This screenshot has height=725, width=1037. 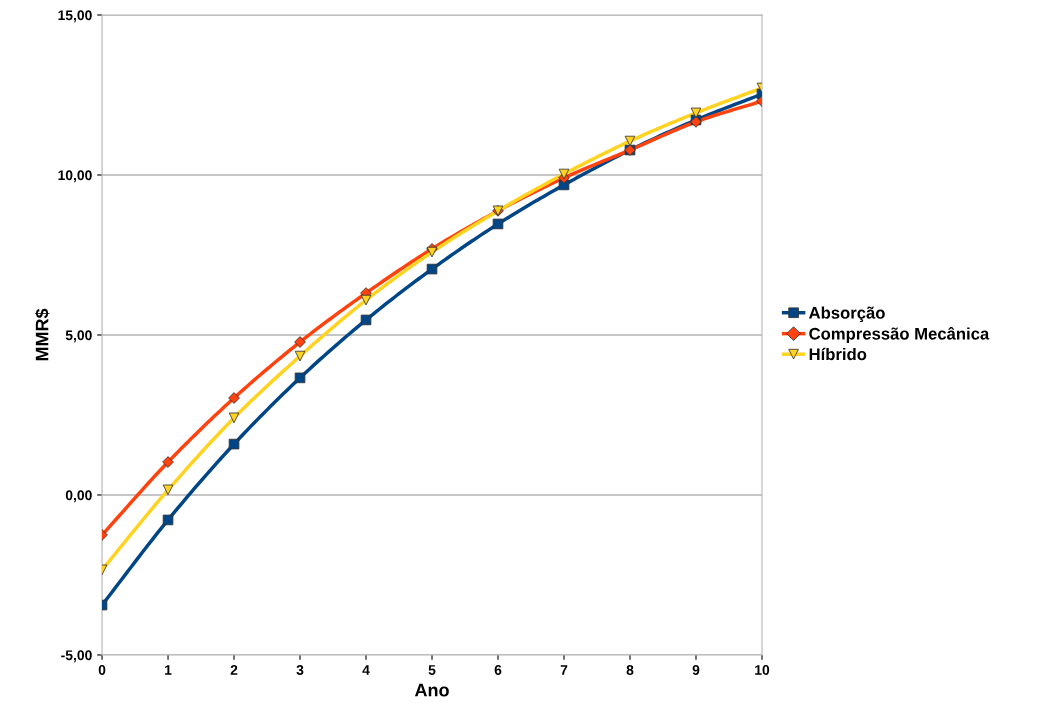 What do you see at coordinates (168, 670) in the screenshot?
I see `x-tick-label: 1` at bounding box center [168, 670].